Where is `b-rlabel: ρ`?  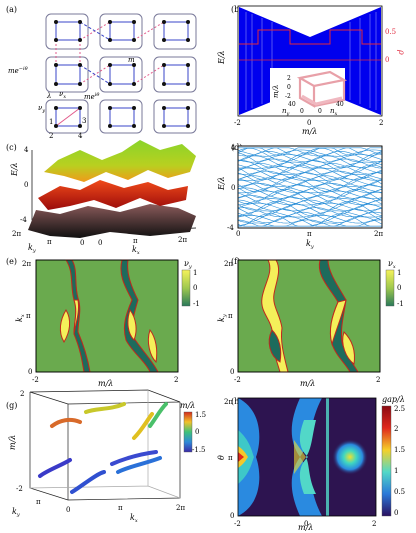 b-rlabel: ρ is located at coordinates (401, 52).